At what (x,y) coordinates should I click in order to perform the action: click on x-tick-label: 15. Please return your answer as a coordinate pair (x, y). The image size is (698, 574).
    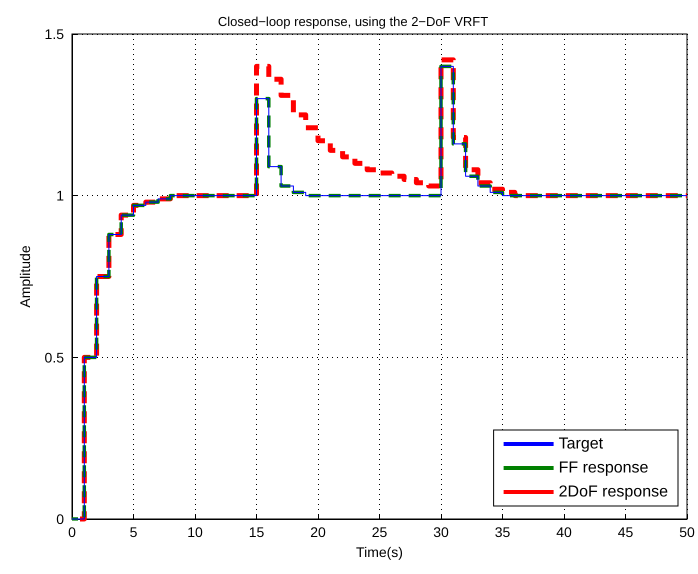
    Looking at the image, I should click on (256, 532).